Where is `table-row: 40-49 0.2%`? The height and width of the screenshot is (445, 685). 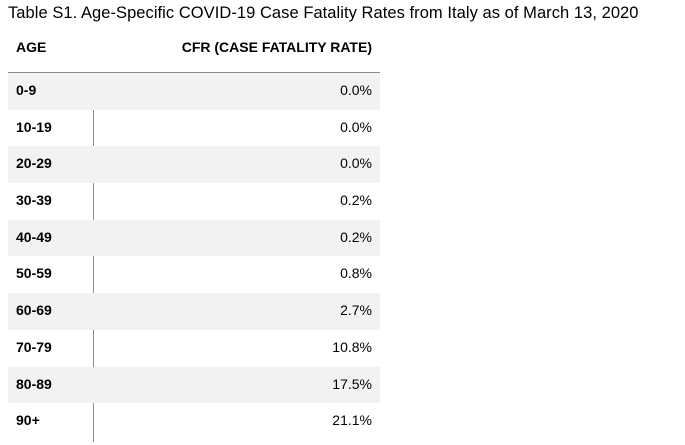 table-row: 40-49 0.2% is located at coordinates (194, 238).